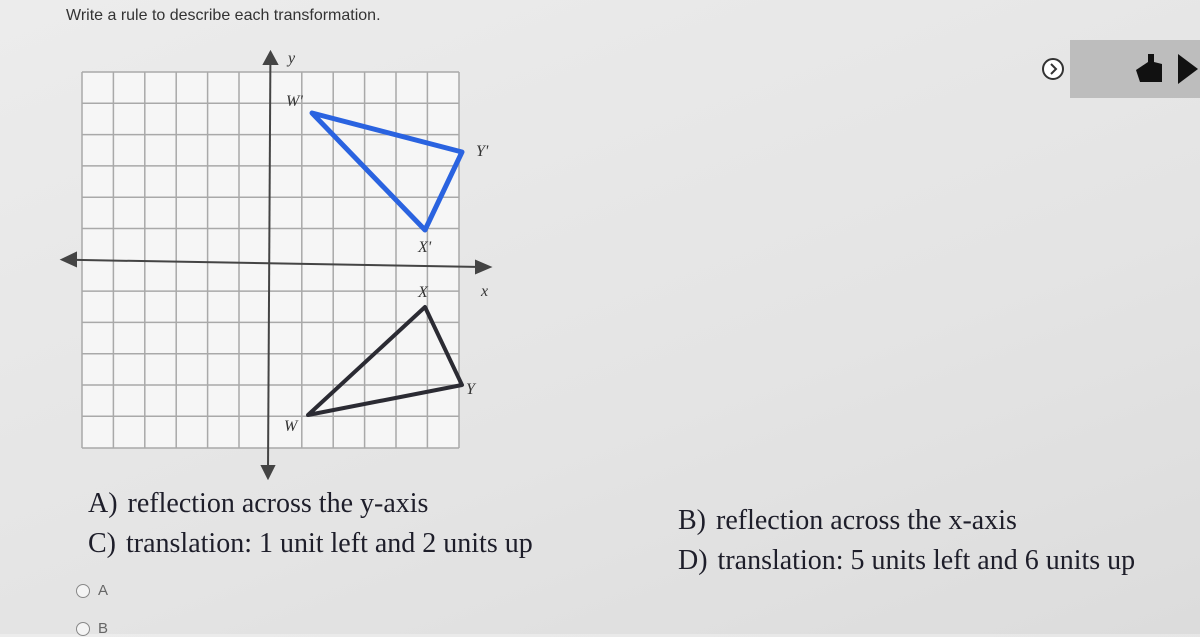  Describe the element at coordinates (1053, 69) in the screenshot. I see `next-icon` at that location.